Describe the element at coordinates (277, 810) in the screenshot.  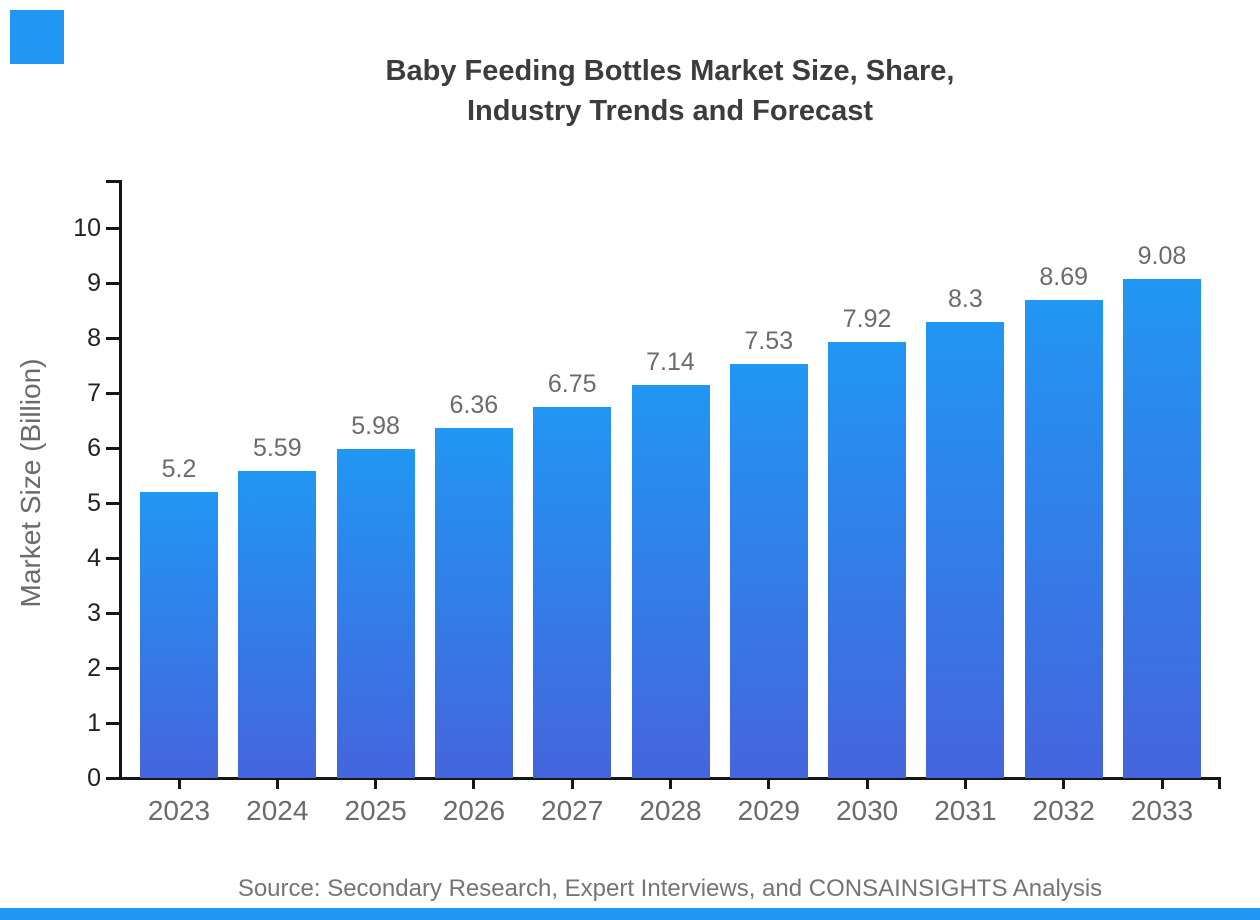
I see `x-axis-tick-label: 2024` at that location.